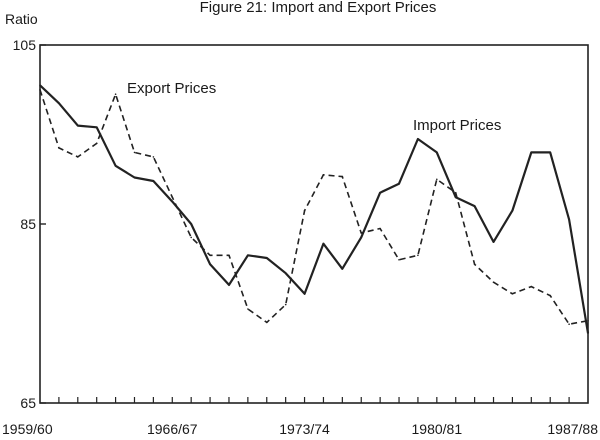  I want to click on export-prices-point-1983, so click(493, 282).